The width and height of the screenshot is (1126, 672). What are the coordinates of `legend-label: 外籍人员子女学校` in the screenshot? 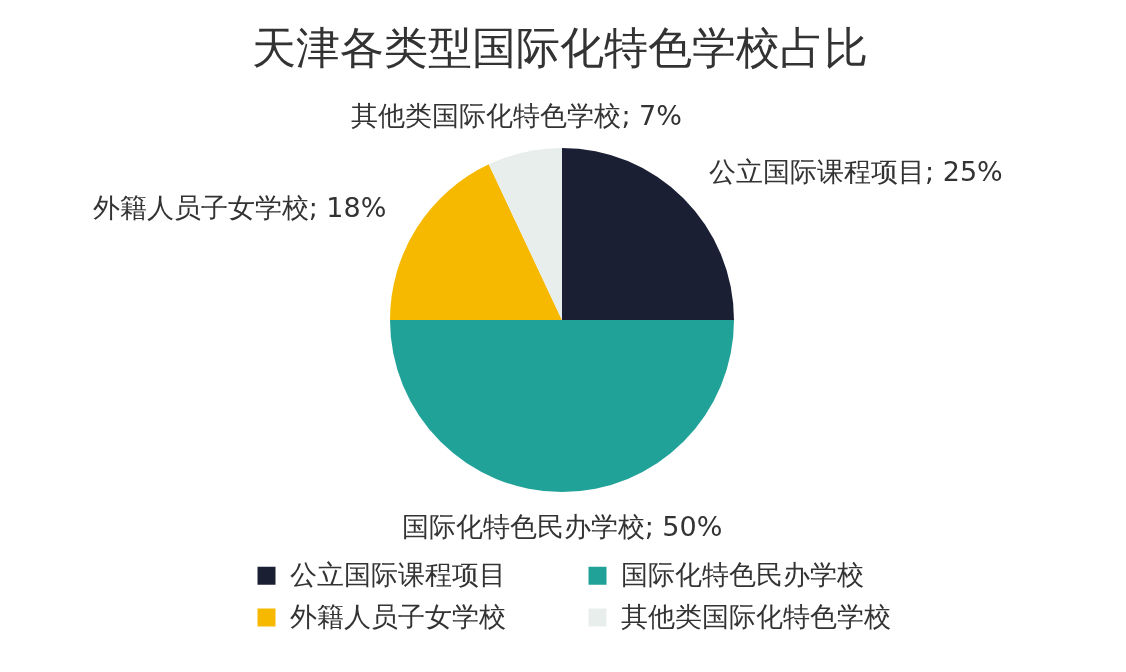 It's located at (398, 616).